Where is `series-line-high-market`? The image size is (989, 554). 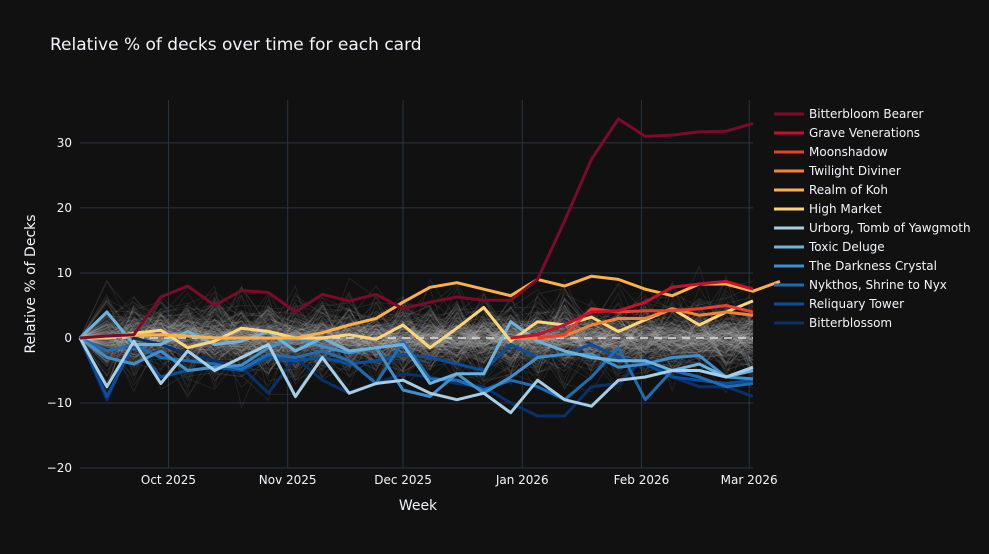 series-line-high-market is located at coordinates (417, 324).